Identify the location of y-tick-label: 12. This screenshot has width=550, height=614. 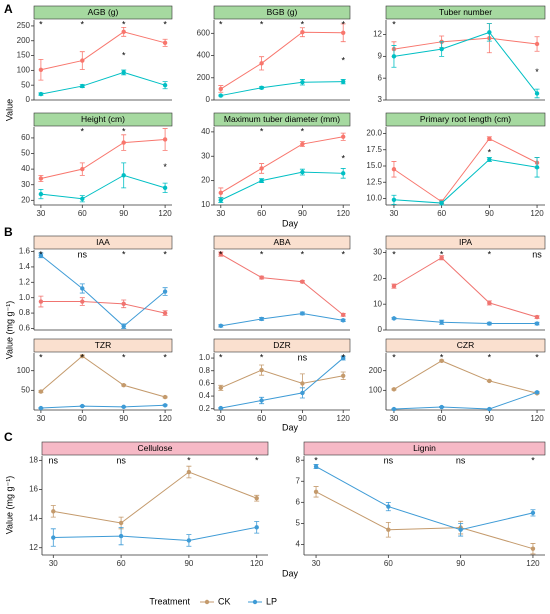
(33, 547).